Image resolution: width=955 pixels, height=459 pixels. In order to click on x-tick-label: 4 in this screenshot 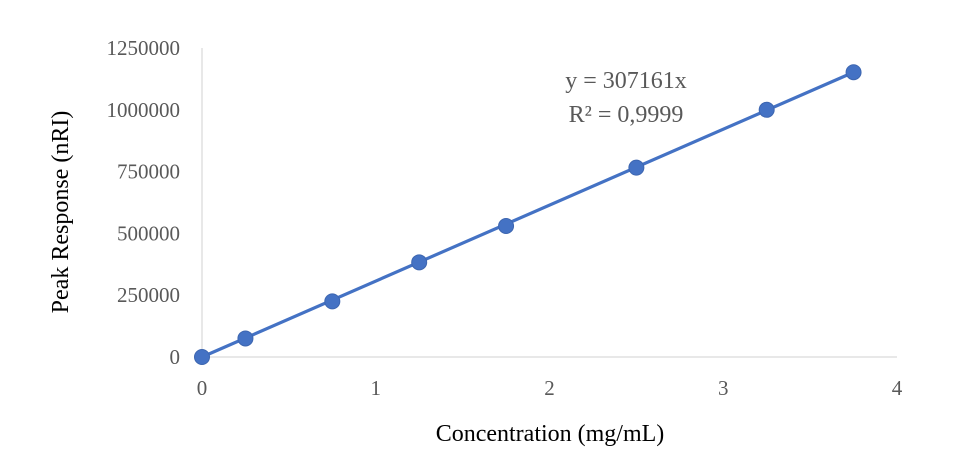, I will do `click(897, 388)`.